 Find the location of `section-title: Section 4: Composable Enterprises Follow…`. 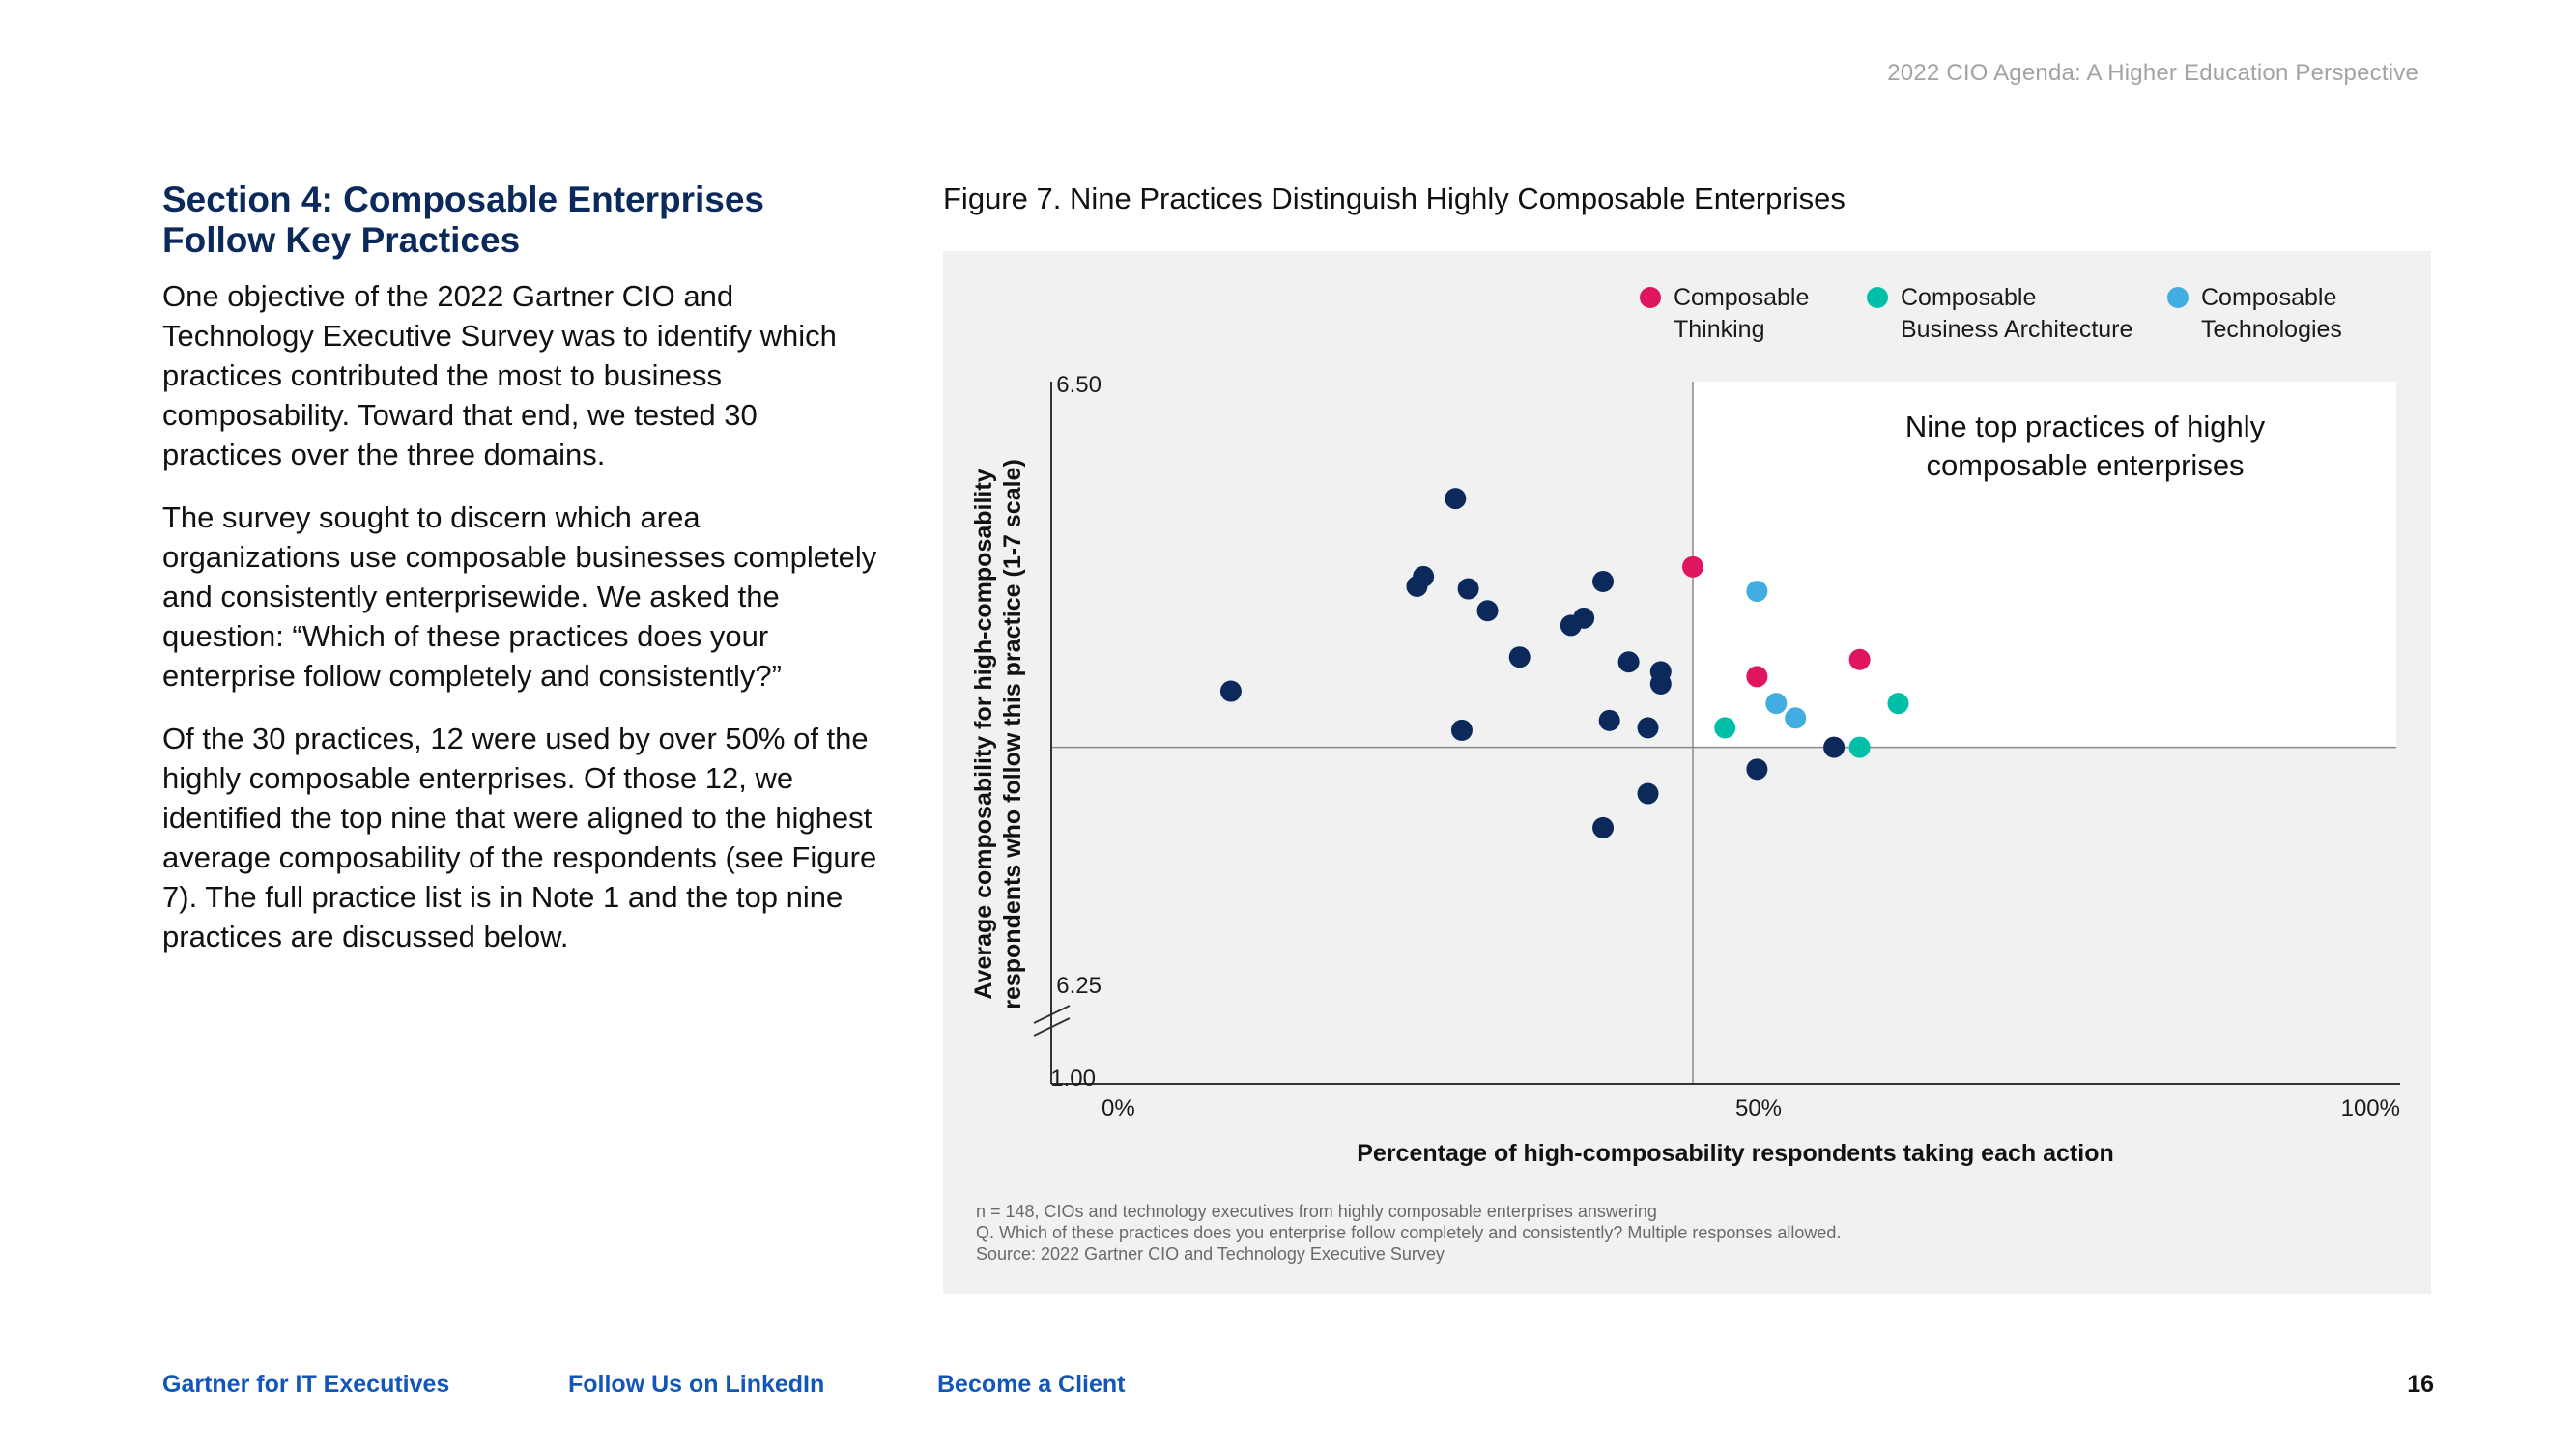

section-title: Section 4: Composable Enterprises Follow… is located at coordinates (519, 220).